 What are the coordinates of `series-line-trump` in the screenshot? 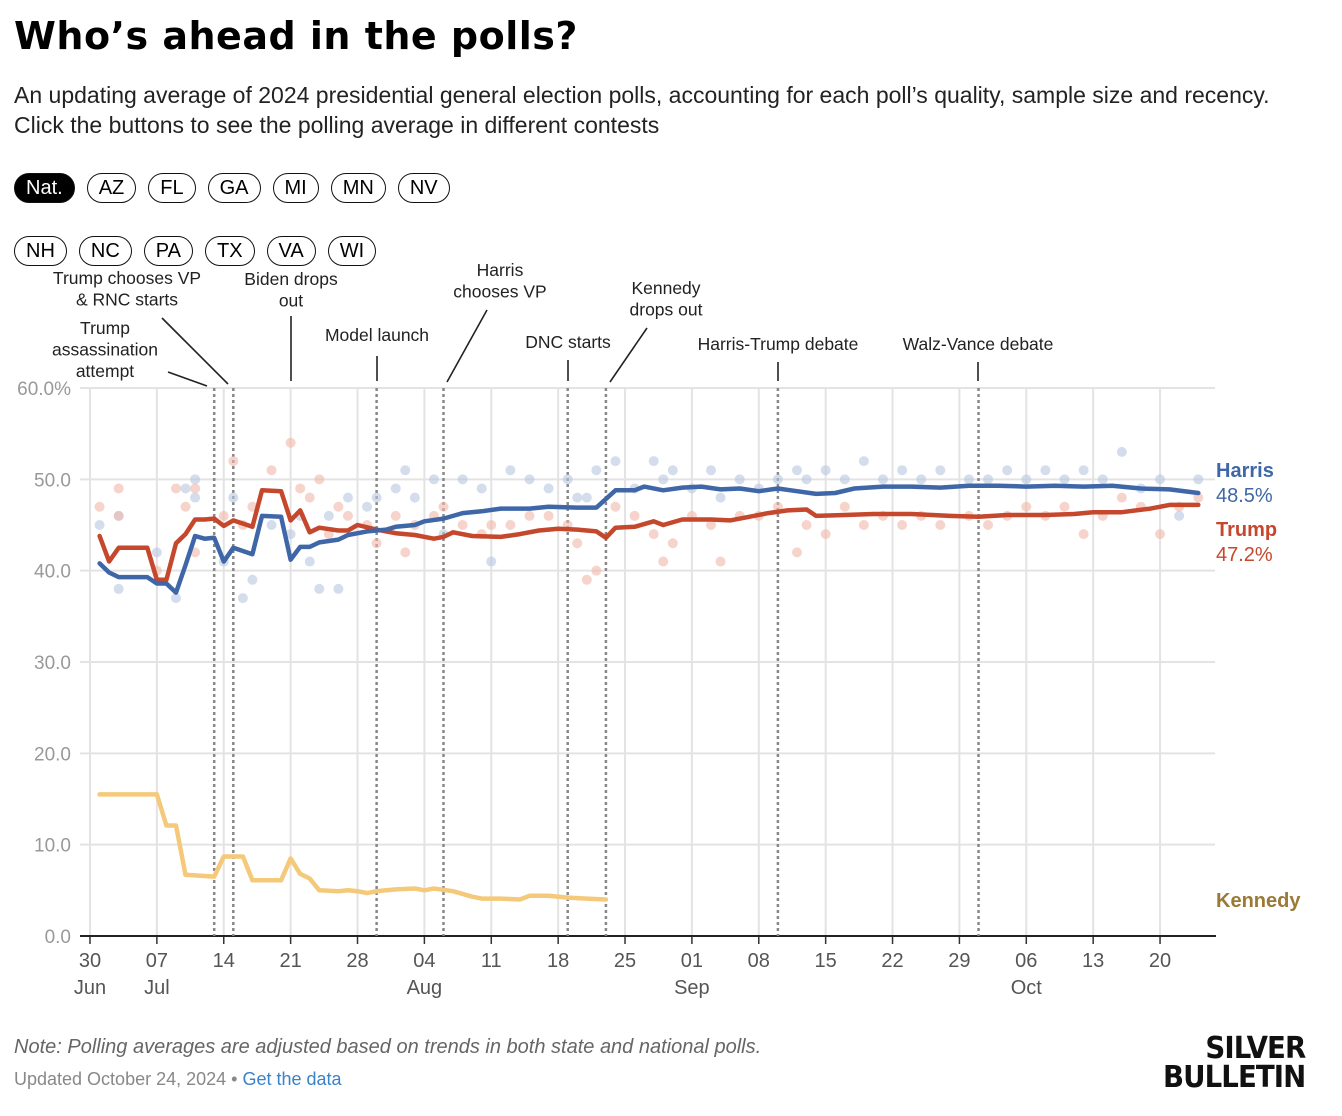 It's located at (649, 535).